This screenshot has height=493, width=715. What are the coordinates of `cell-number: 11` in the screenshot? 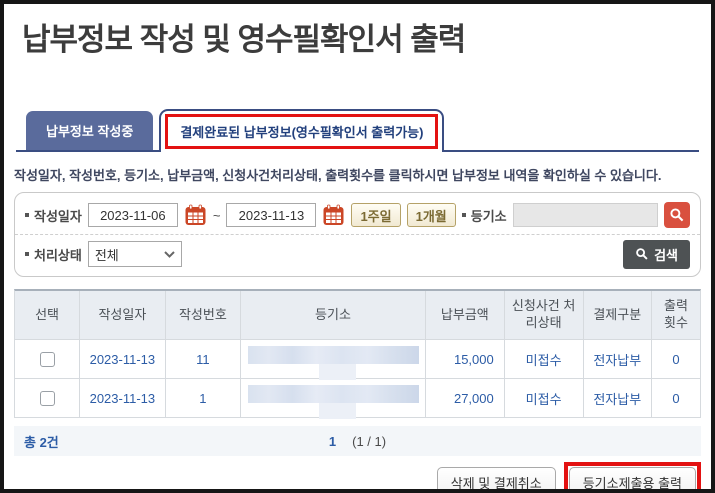 It's located at (204, 359).